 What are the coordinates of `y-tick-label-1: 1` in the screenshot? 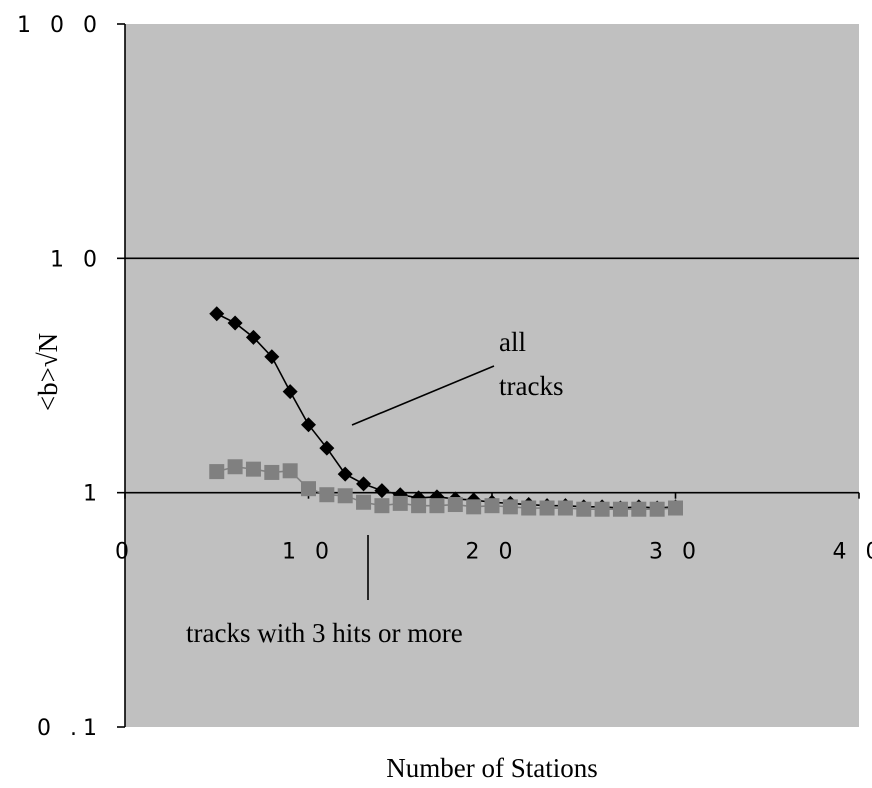 It's located at (93, 494).